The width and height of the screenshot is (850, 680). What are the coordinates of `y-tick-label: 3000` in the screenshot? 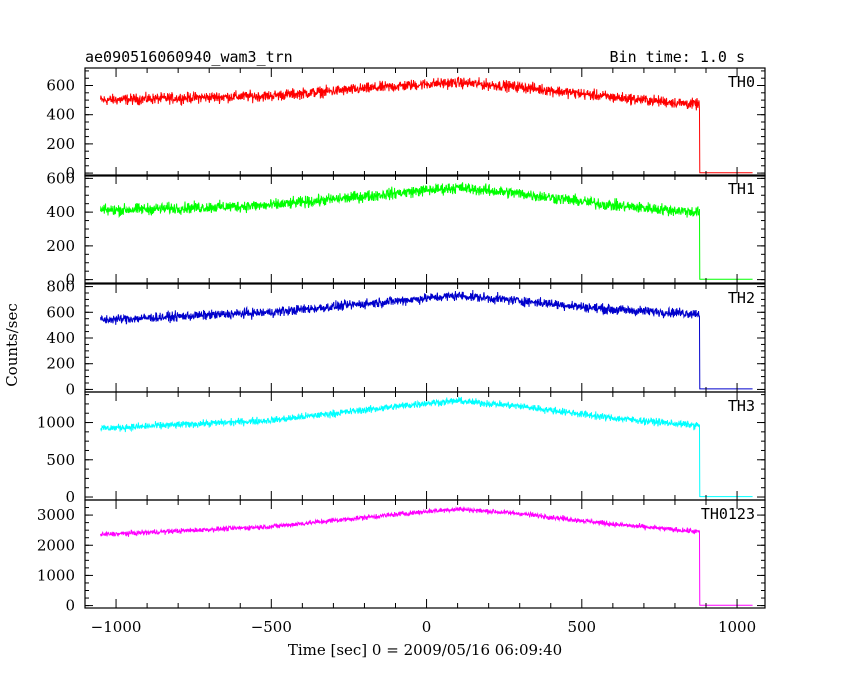 It's located at (56, 515).